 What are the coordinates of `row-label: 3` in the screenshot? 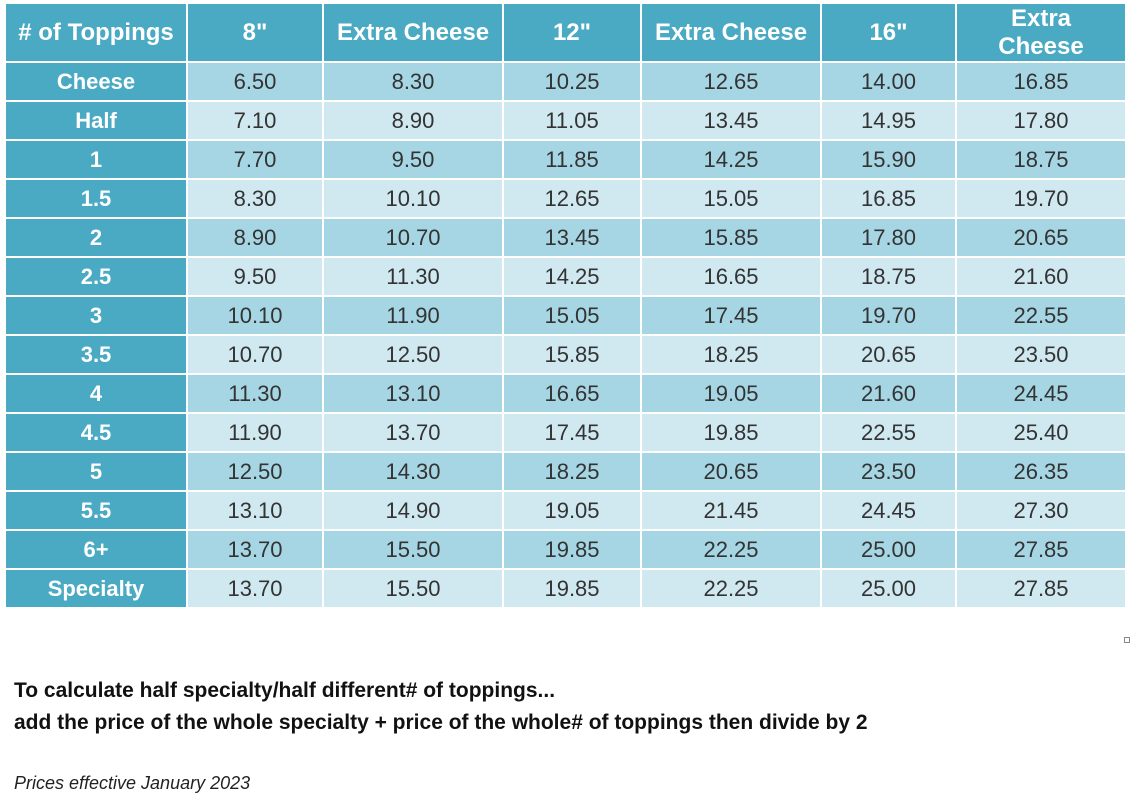 It's located at (96, 315).